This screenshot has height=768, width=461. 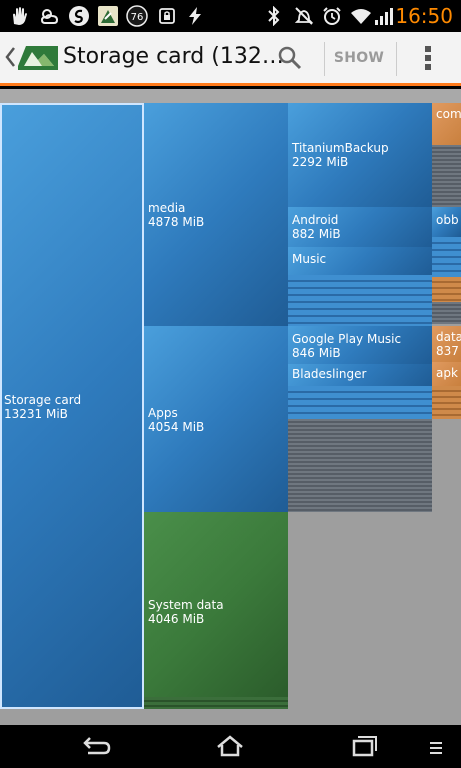 What do you see at coordinates (340, 148) in the screenshot?
I see `block-label: TitaniumBackup` at bounding box center [340, 148].